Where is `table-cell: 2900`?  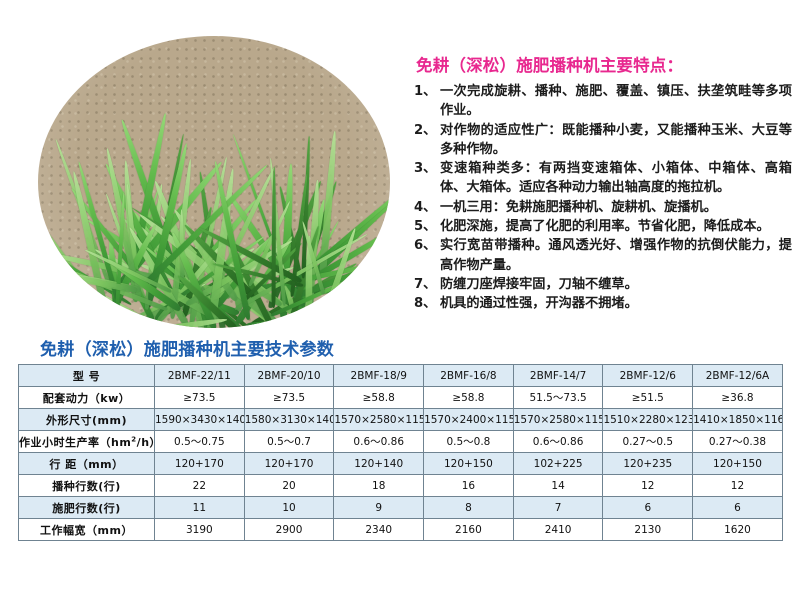
table-cell: 2900 is located at coordinates (289, 529).